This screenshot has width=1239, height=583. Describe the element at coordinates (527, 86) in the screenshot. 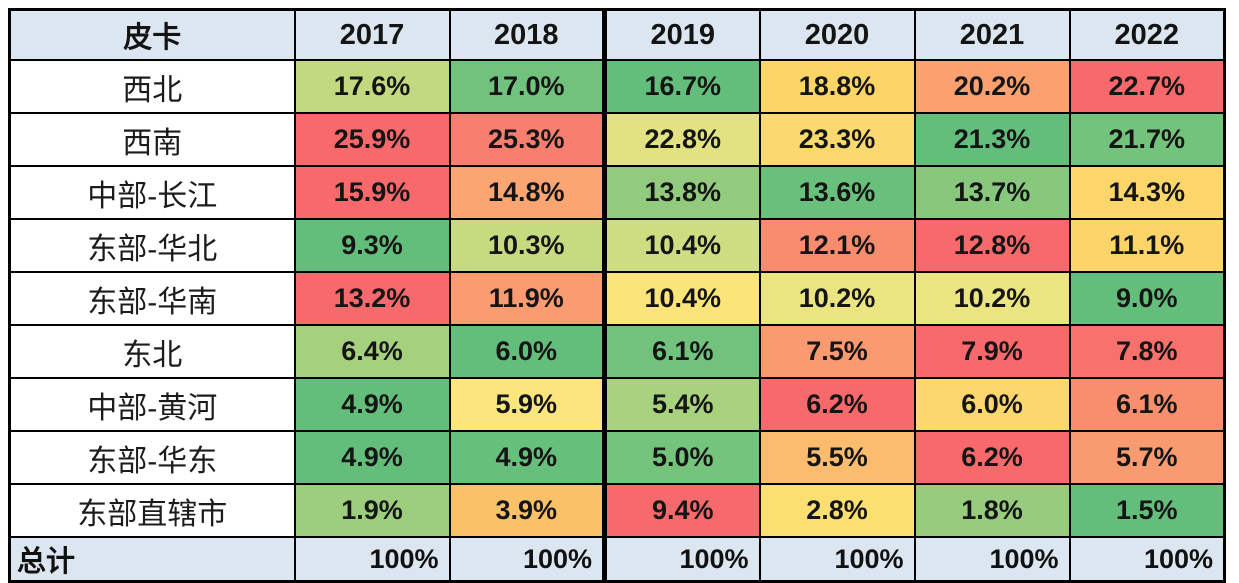

I see `heat-cell: 17.0%` at that location.